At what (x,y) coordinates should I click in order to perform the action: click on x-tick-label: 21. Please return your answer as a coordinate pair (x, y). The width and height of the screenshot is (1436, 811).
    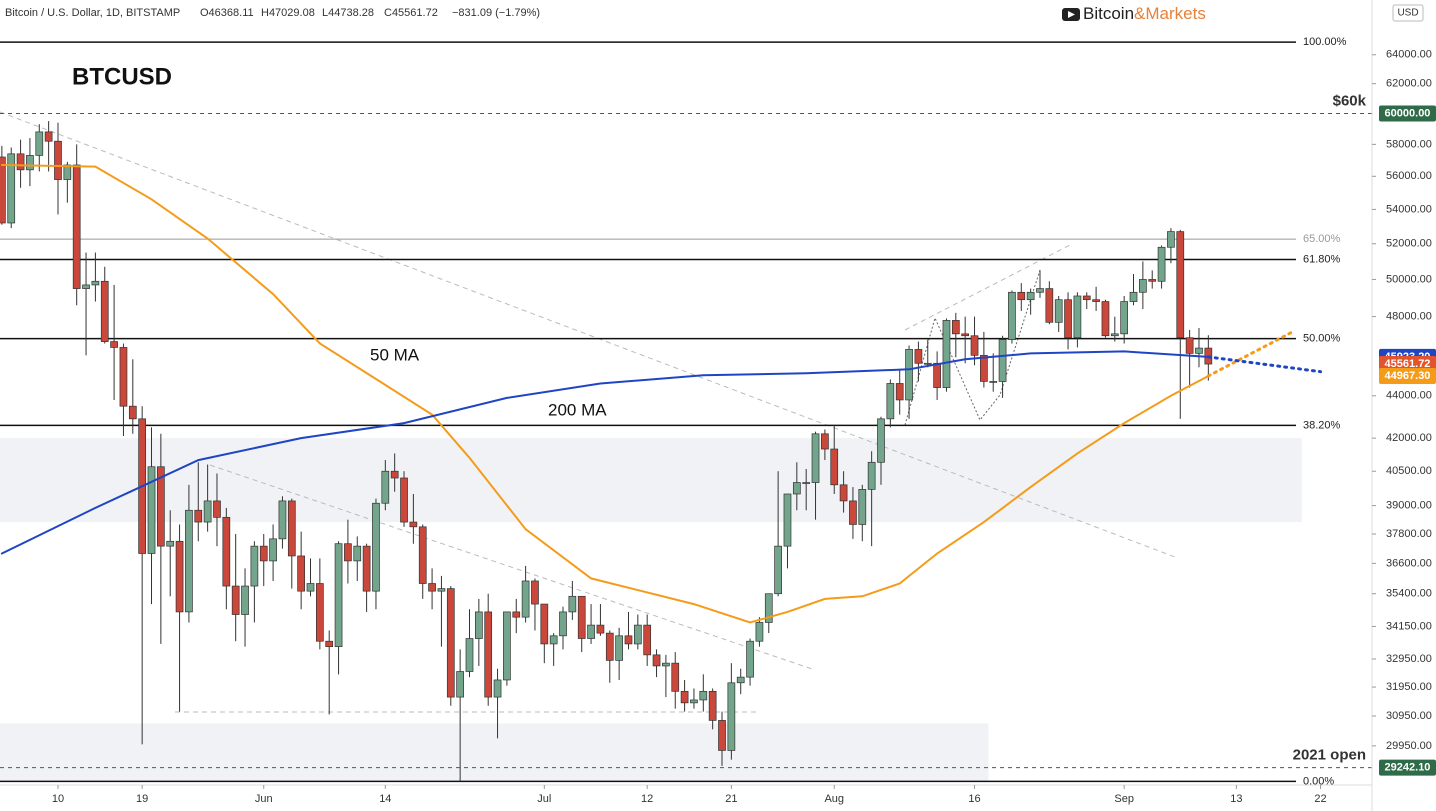
    Looking at the image, I should click on (731, 799).